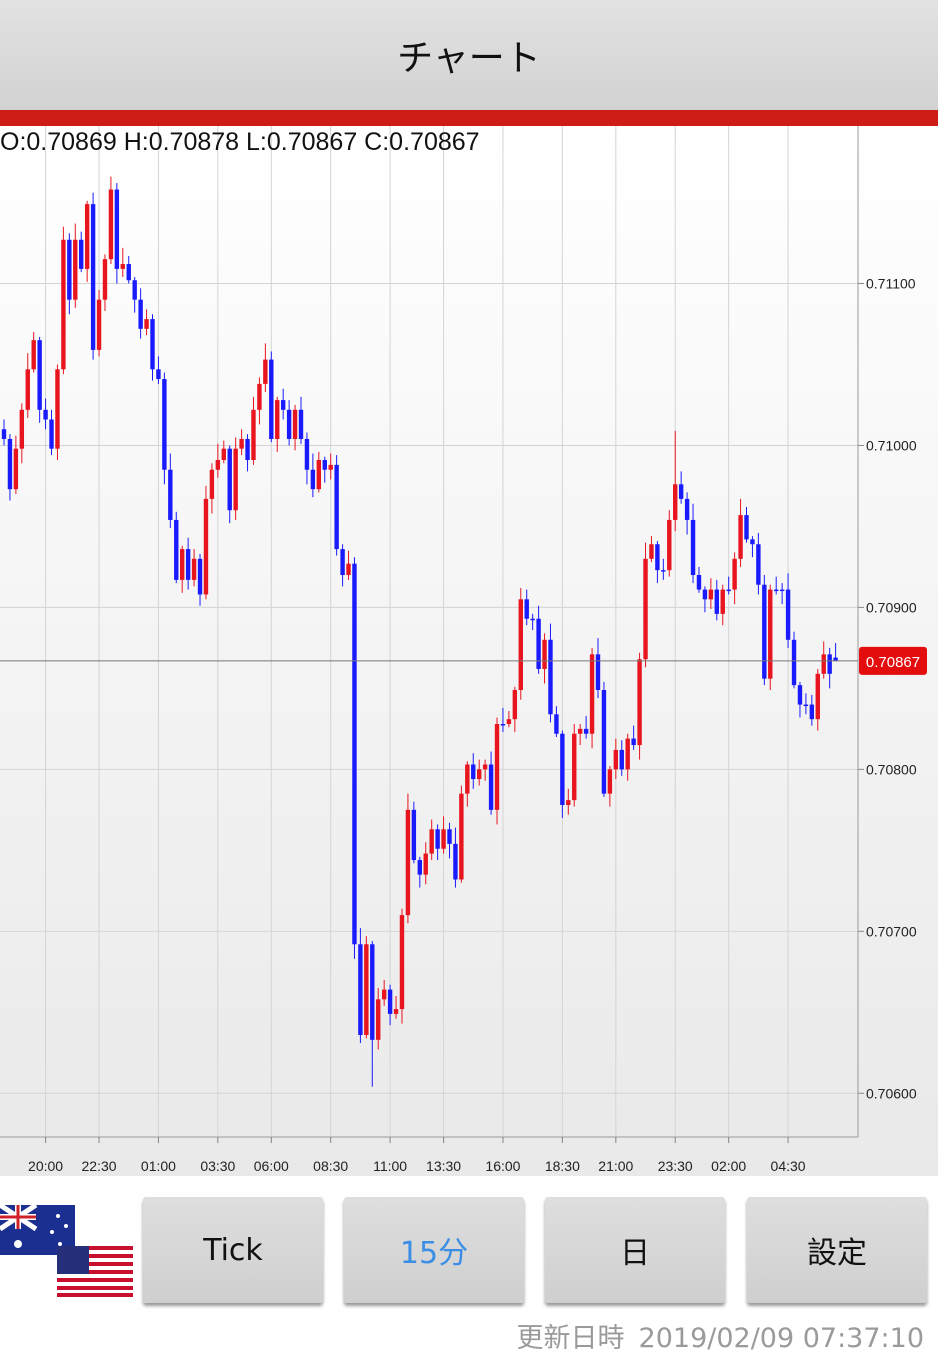  What do you see at coordinates (615, 1166) in the screenshot?
I see `x-tick-label: 21:00` at bounding box center [615, 1166].